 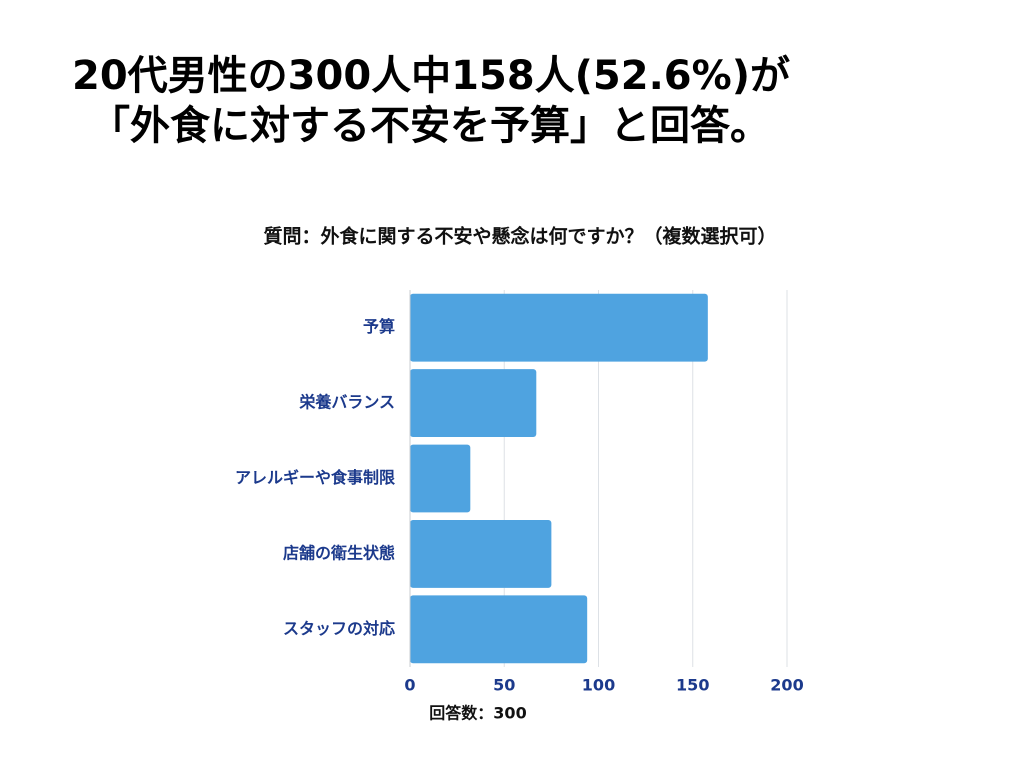 I want to click on chart-title: 20代男性の300人中158人(52.6%)が, so click(x=431, y=76).